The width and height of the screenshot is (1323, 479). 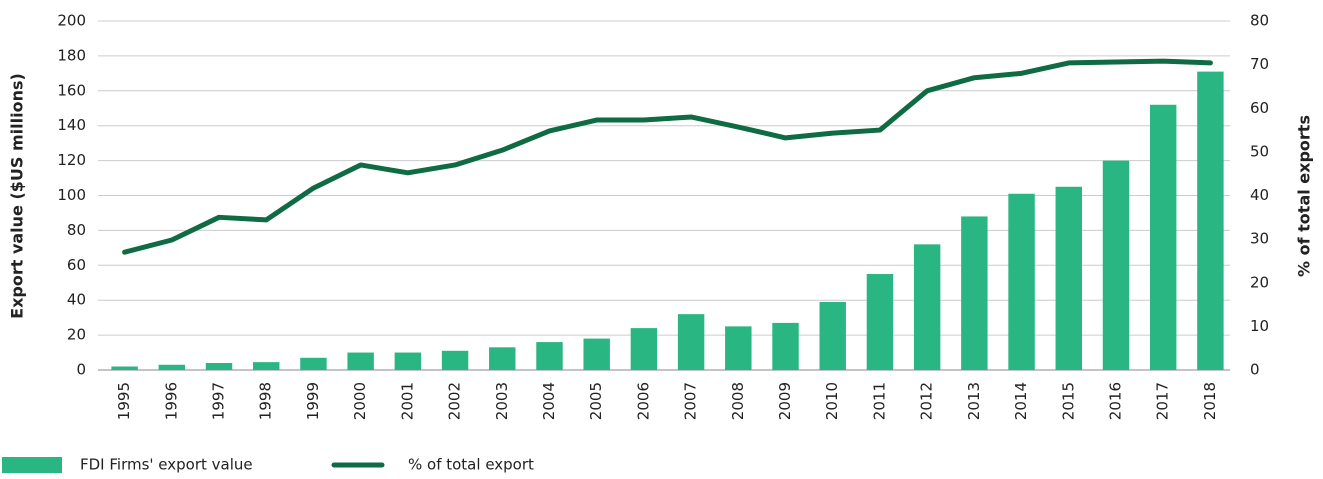 What do you see at coordinates (1210, 401) in the screenshot?
I see `x-tick-label: 2018` at bounding box center [1210, 401].